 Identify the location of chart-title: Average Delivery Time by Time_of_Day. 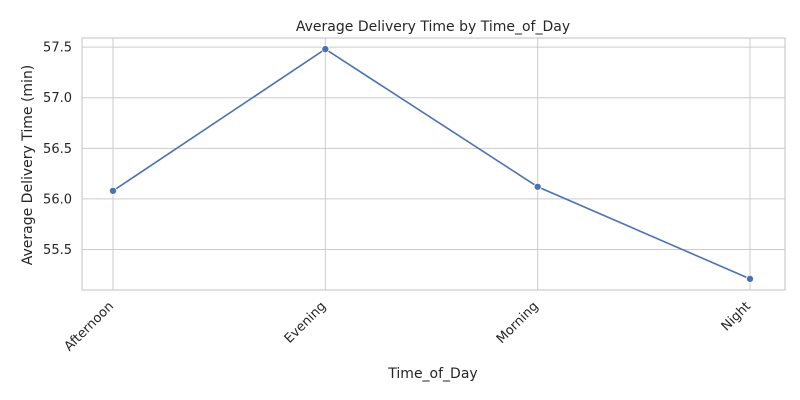
(433, 27).